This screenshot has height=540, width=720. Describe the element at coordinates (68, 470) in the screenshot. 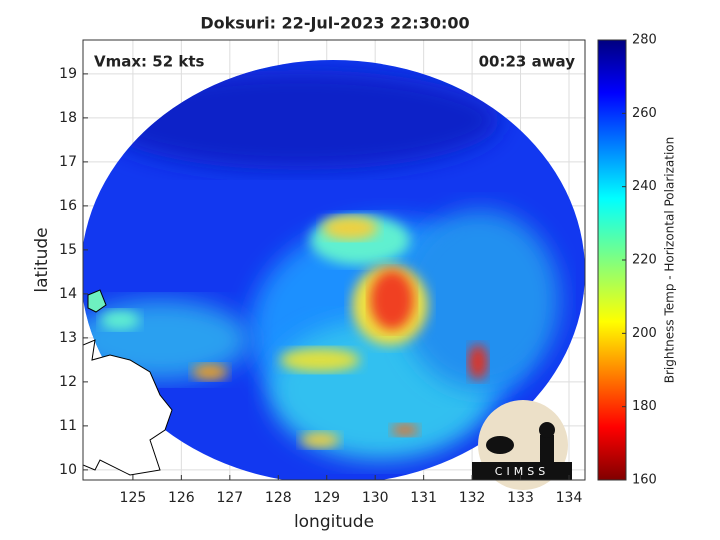

I see `y-tick-label: 10` at that location.